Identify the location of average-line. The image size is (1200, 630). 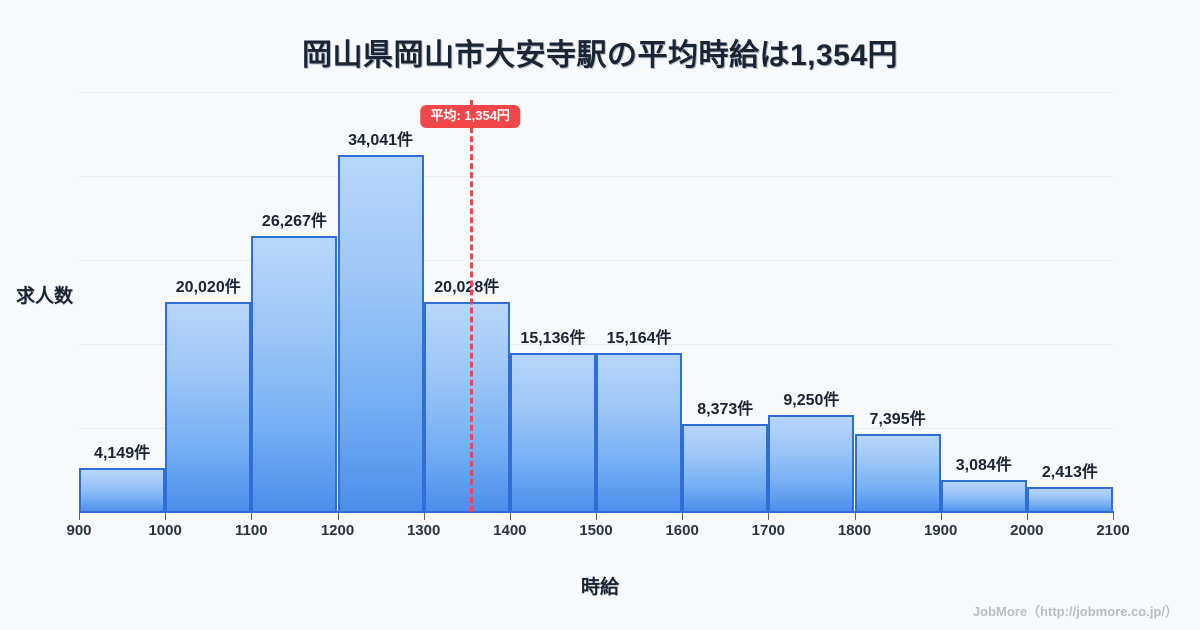
(472, 306).